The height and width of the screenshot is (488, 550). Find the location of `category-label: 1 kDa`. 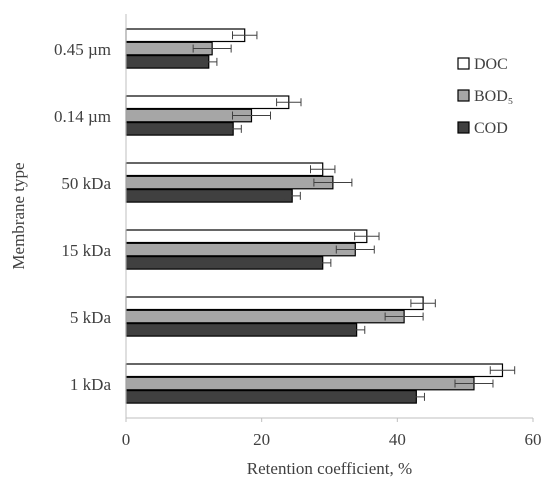

category-label: 1 kDa is located at coordinates (91, 384).